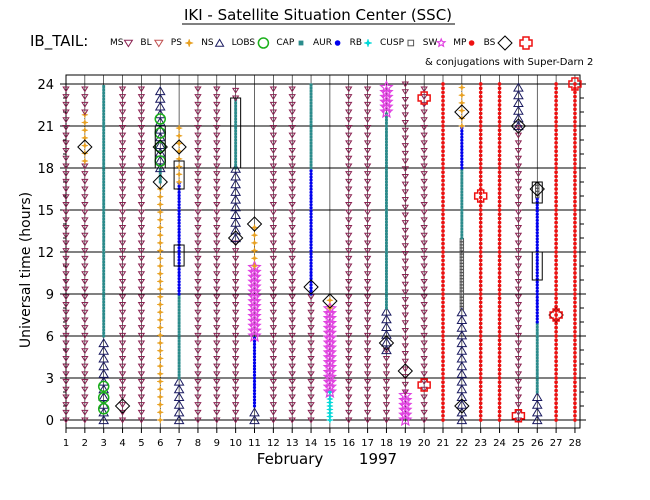 This screenshot has height=500, width=650. What do you see at coordinates (537, 443) in the screenshot?
I see `x-tick-label: 26` at bounding box center [537, 443].